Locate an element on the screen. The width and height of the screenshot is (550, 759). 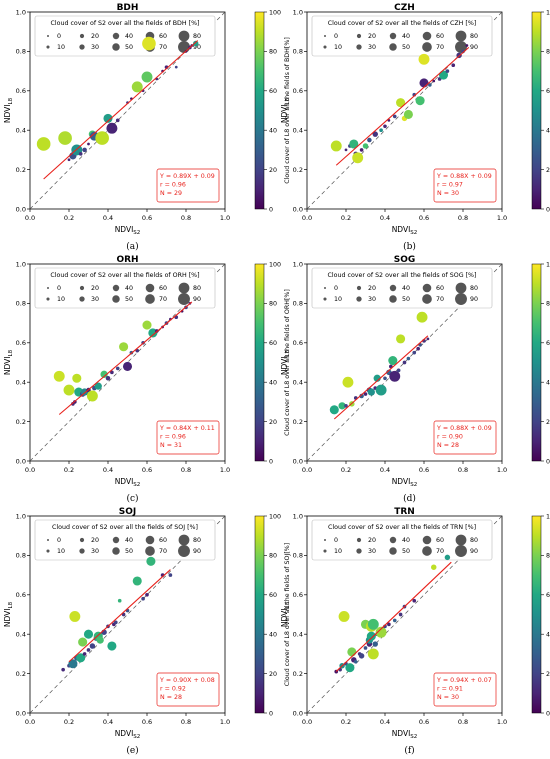
colorbar-tick-label: 60 is located at coordinates (548, 91).